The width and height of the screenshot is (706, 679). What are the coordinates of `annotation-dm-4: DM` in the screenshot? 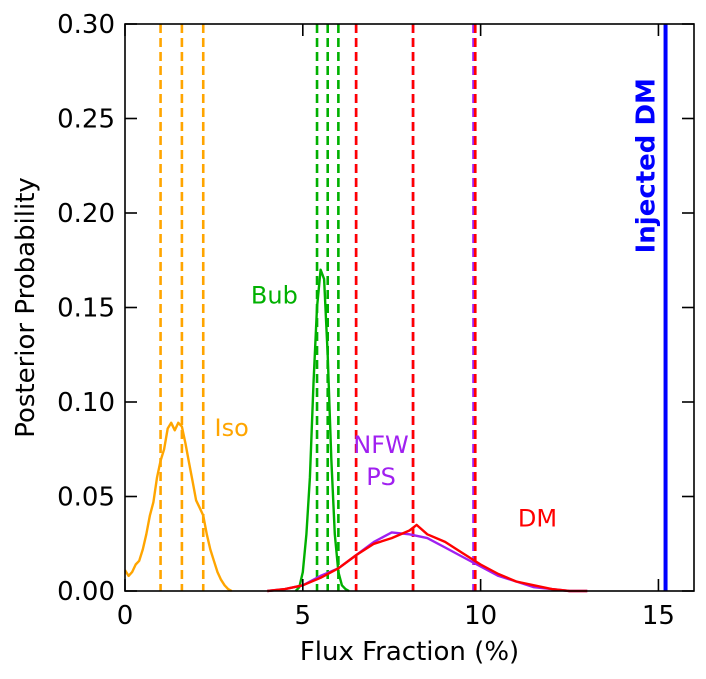 It's located at (537, 519).